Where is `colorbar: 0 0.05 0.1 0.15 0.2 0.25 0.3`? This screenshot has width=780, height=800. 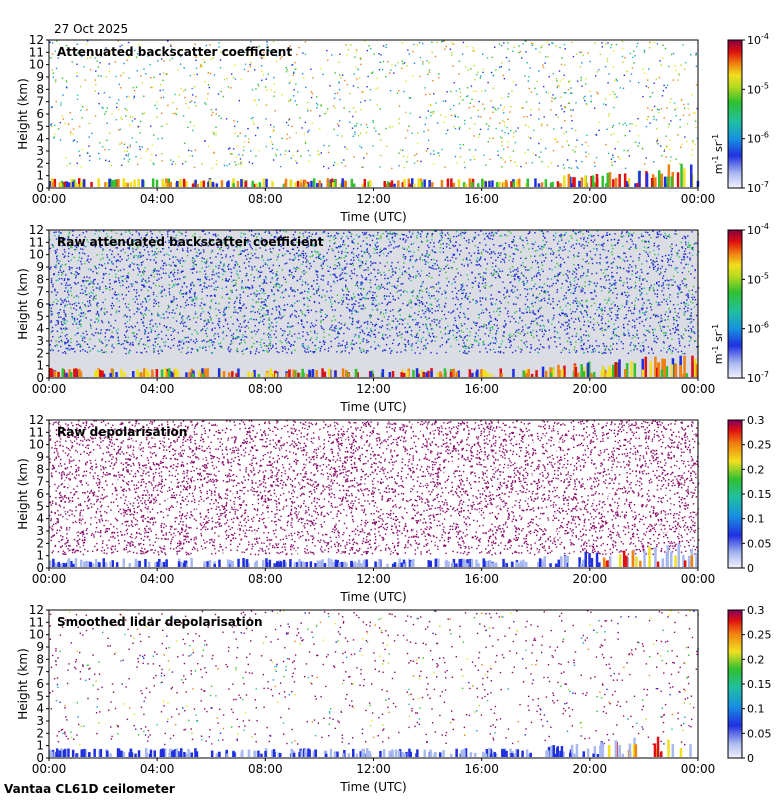 colorbar: 0 0.05 0.1 0.15 0.2 0.25 0.3 is located at coordinates (749, 494).